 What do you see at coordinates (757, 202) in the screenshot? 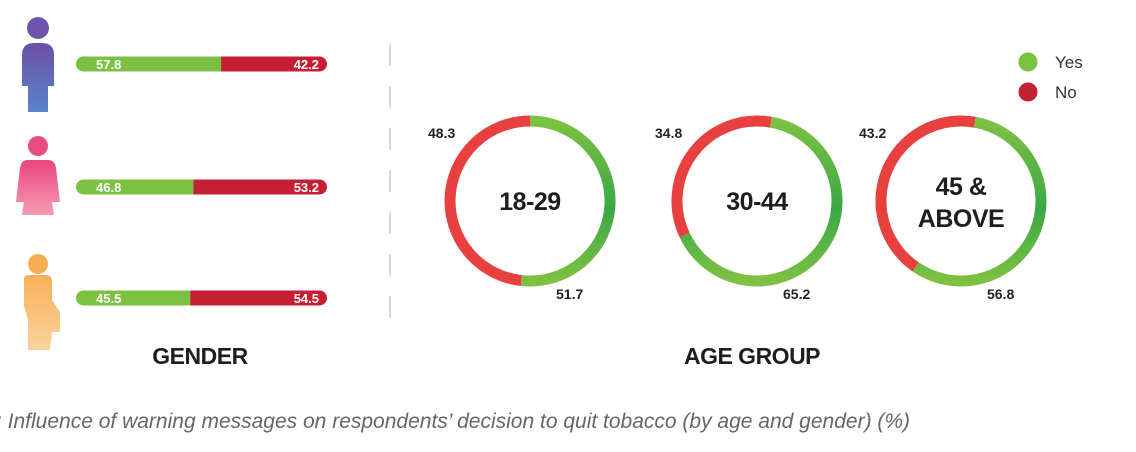
I see `donut-center-label: 30-44` at bounding box center [757, 202].